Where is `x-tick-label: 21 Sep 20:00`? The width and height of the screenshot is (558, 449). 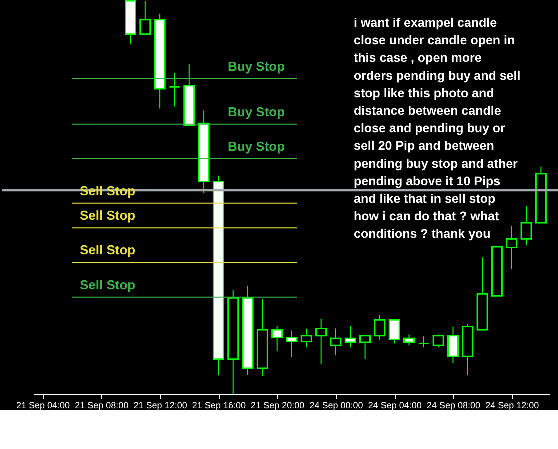
x-tick-label: 21 Sep 20:00 is located at coordinates (278, 405).